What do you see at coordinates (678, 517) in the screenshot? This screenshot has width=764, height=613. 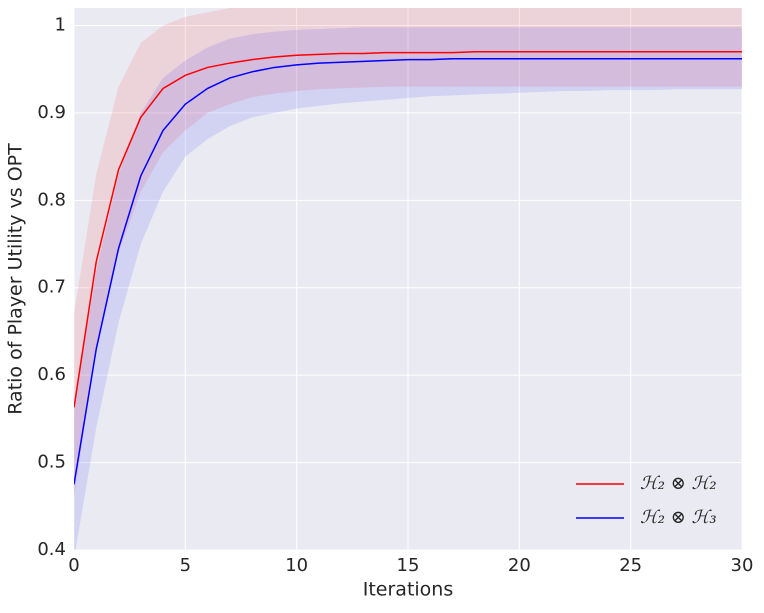 I see `legend-label: ℋ₂ ⊗ ℋ₃` at bounding box center [678, 517].